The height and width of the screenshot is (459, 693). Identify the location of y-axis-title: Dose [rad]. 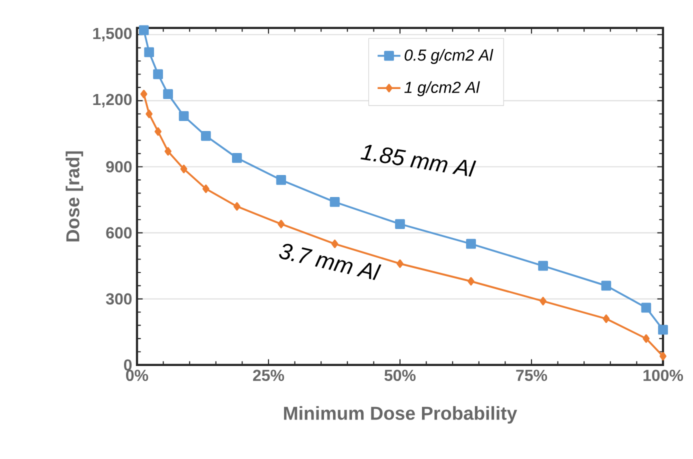
(75, 196).